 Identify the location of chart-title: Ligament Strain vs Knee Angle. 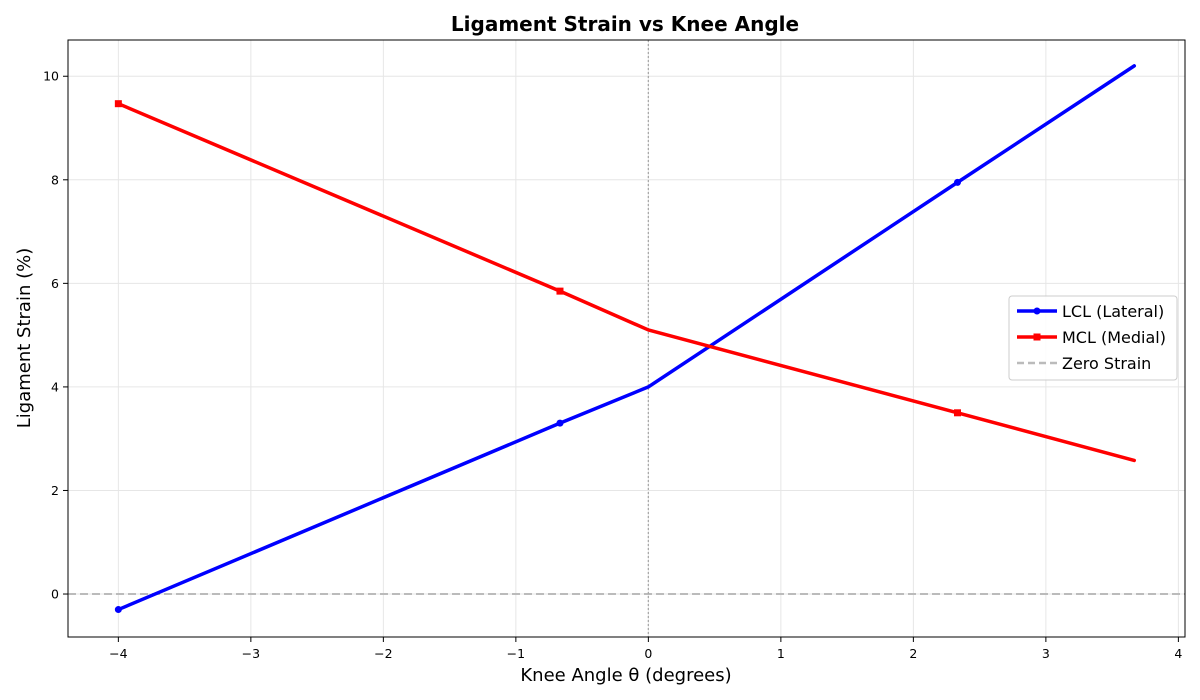
(625, 24).